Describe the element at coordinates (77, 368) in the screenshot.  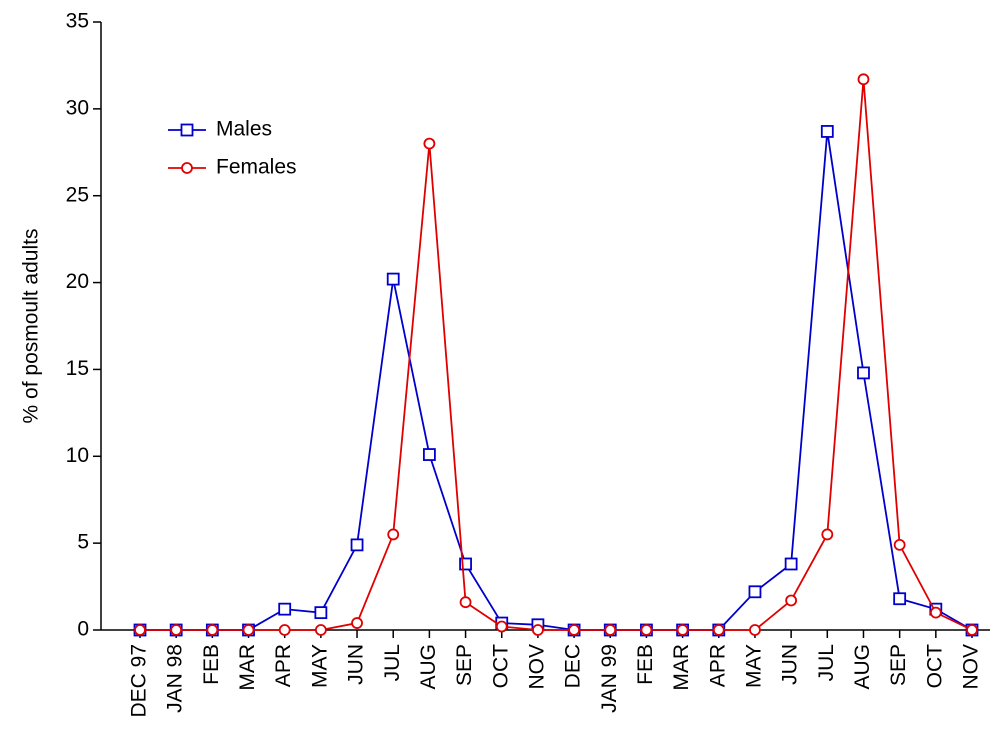
I see `y-tick-label: 15` at that location.